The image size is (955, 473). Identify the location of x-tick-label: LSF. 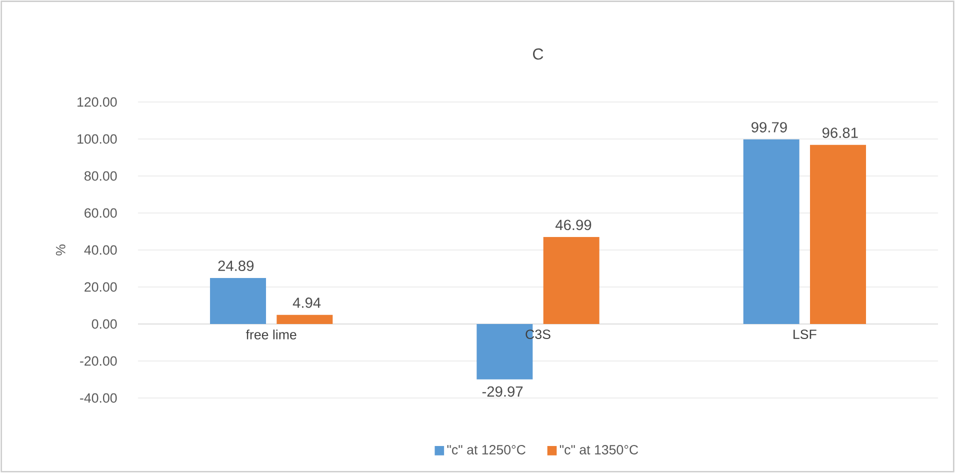
(805, 335).